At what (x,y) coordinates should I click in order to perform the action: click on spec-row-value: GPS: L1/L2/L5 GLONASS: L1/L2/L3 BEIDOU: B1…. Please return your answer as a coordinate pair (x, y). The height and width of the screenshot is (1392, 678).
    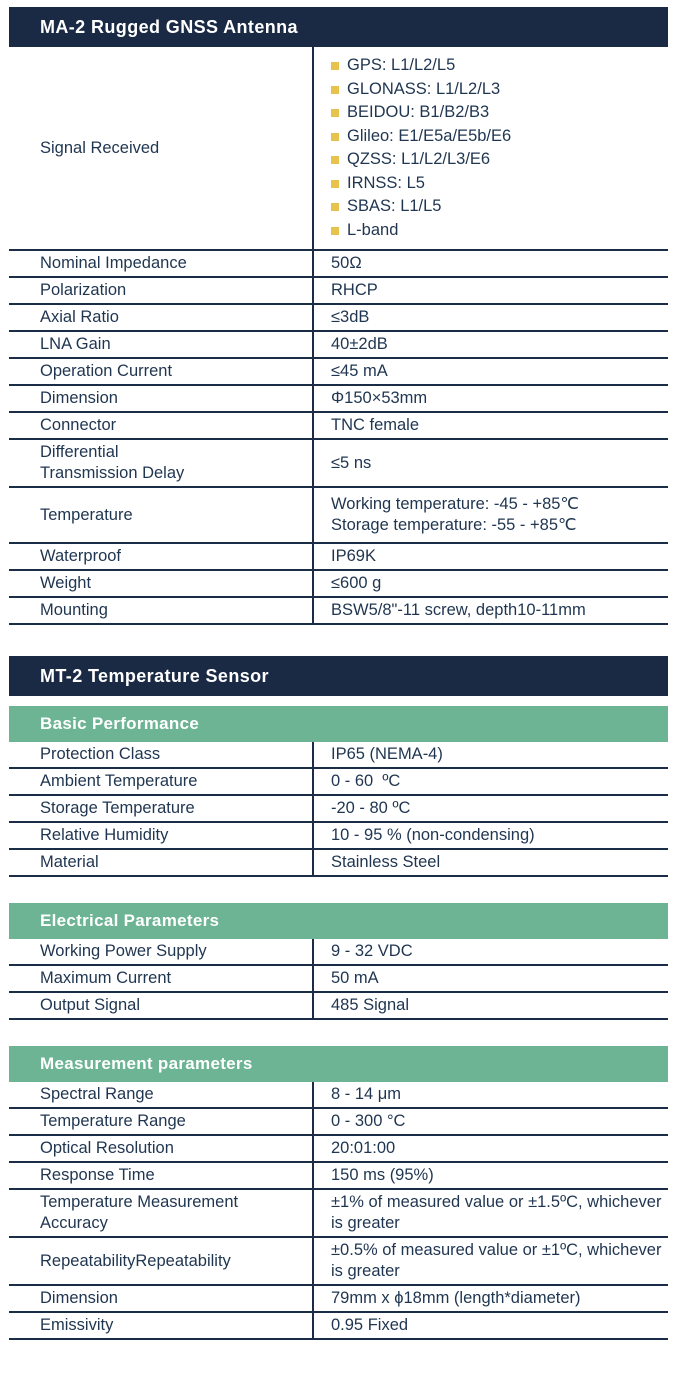
    Looking at the image, I should click on (490, 148).